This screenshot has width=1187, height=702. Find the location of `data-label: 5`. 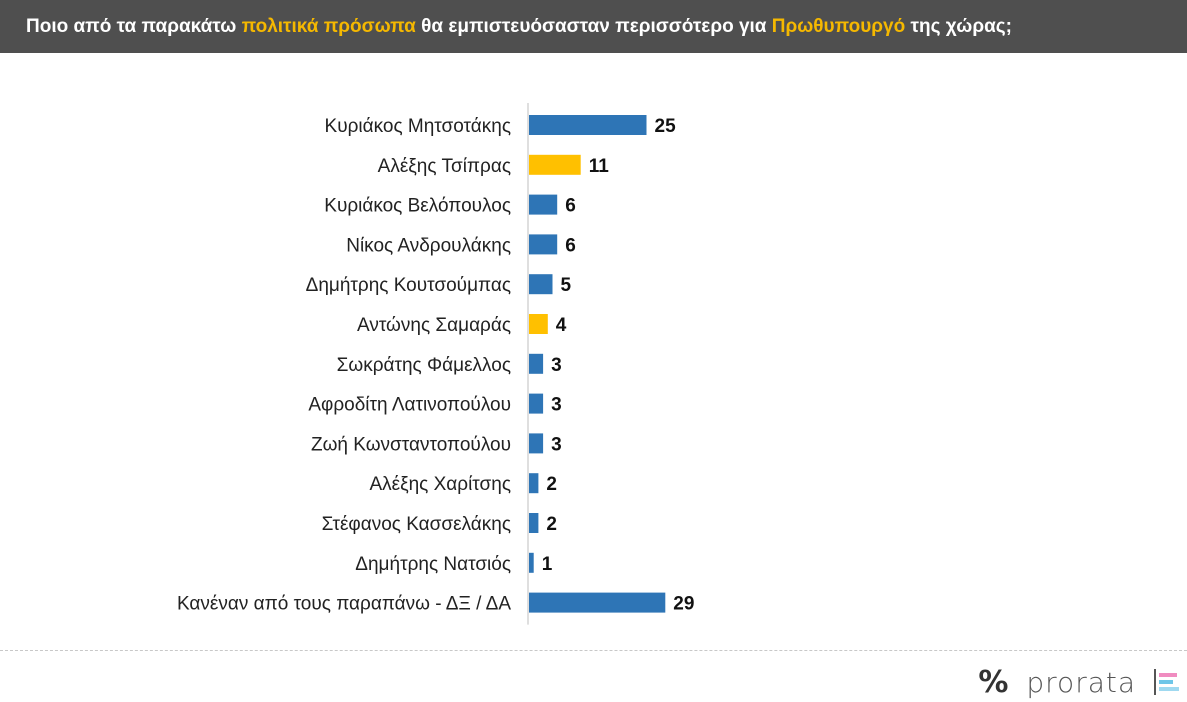

data-label: 5 is located at coordinates (566, 285).